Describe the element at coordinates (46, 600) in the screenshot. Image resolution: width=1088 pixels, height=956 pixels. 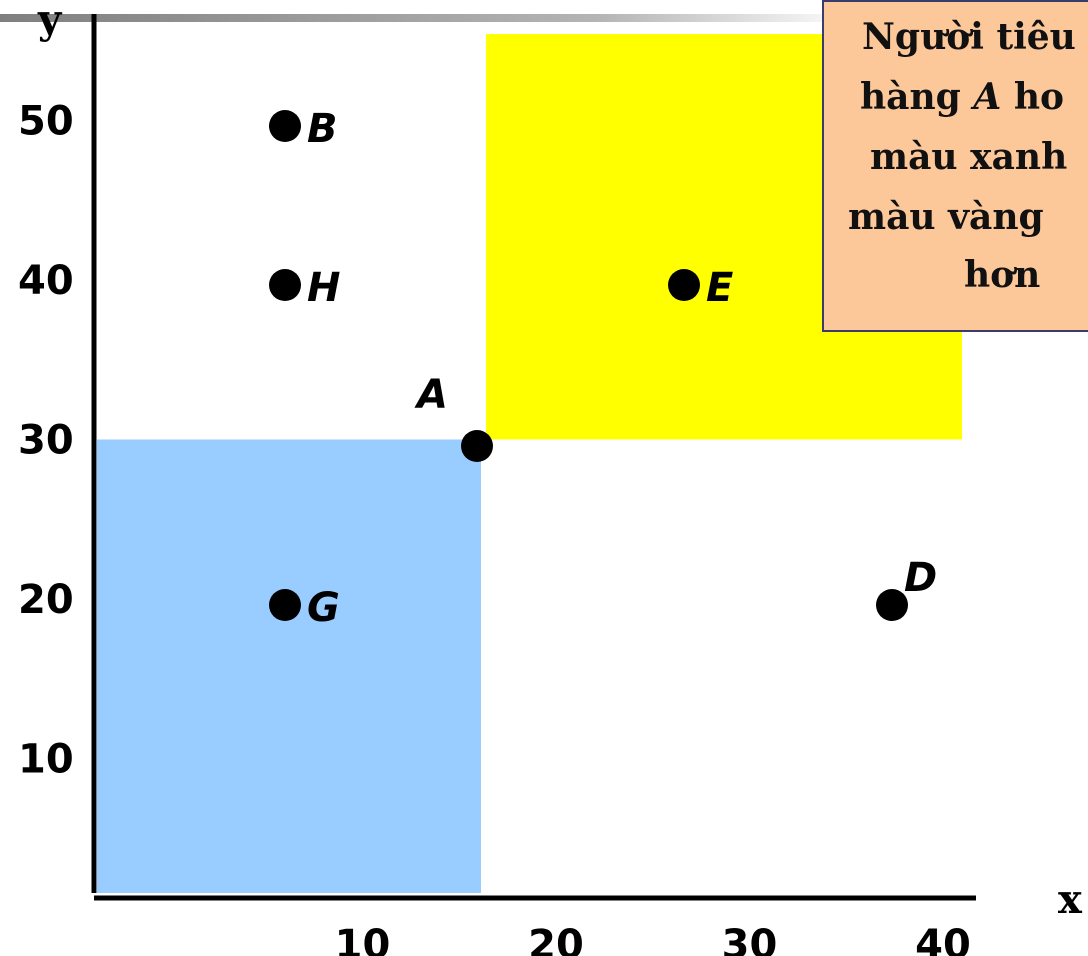
I see `y-tick-label-20: 20` at that location.